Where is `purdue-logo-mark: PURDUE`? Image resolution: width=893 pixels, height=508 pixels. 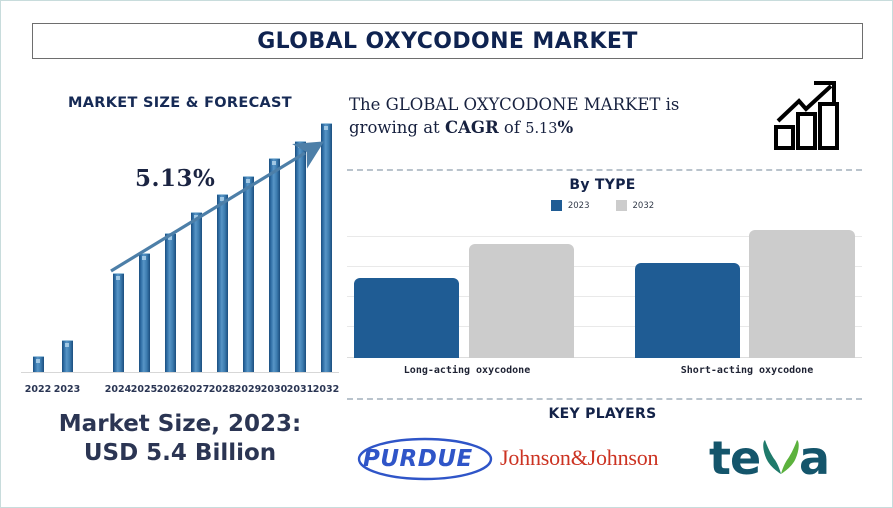 purdue-logo-mark: PURDUE is located at coordinates (425, 459).